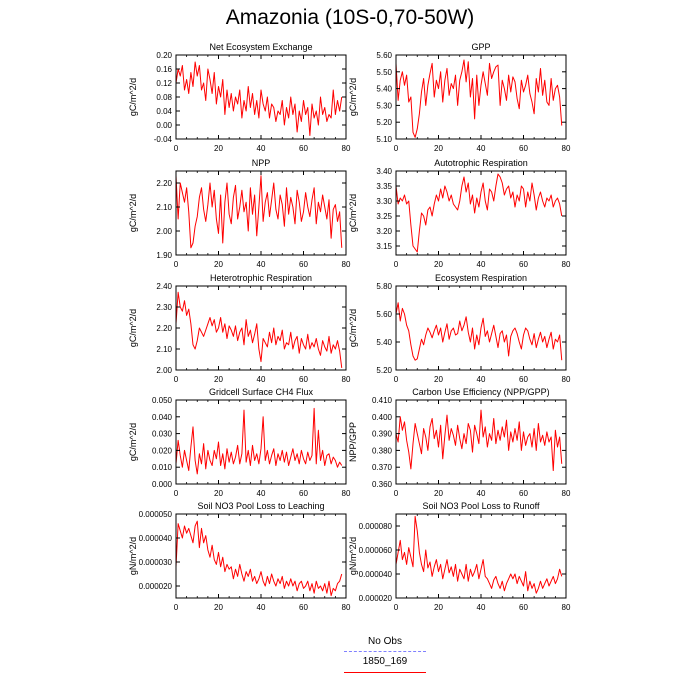 The width and height of the screenshot is (700, 700). I want to click on y-tick-label: 0.12, so click(164, 83).